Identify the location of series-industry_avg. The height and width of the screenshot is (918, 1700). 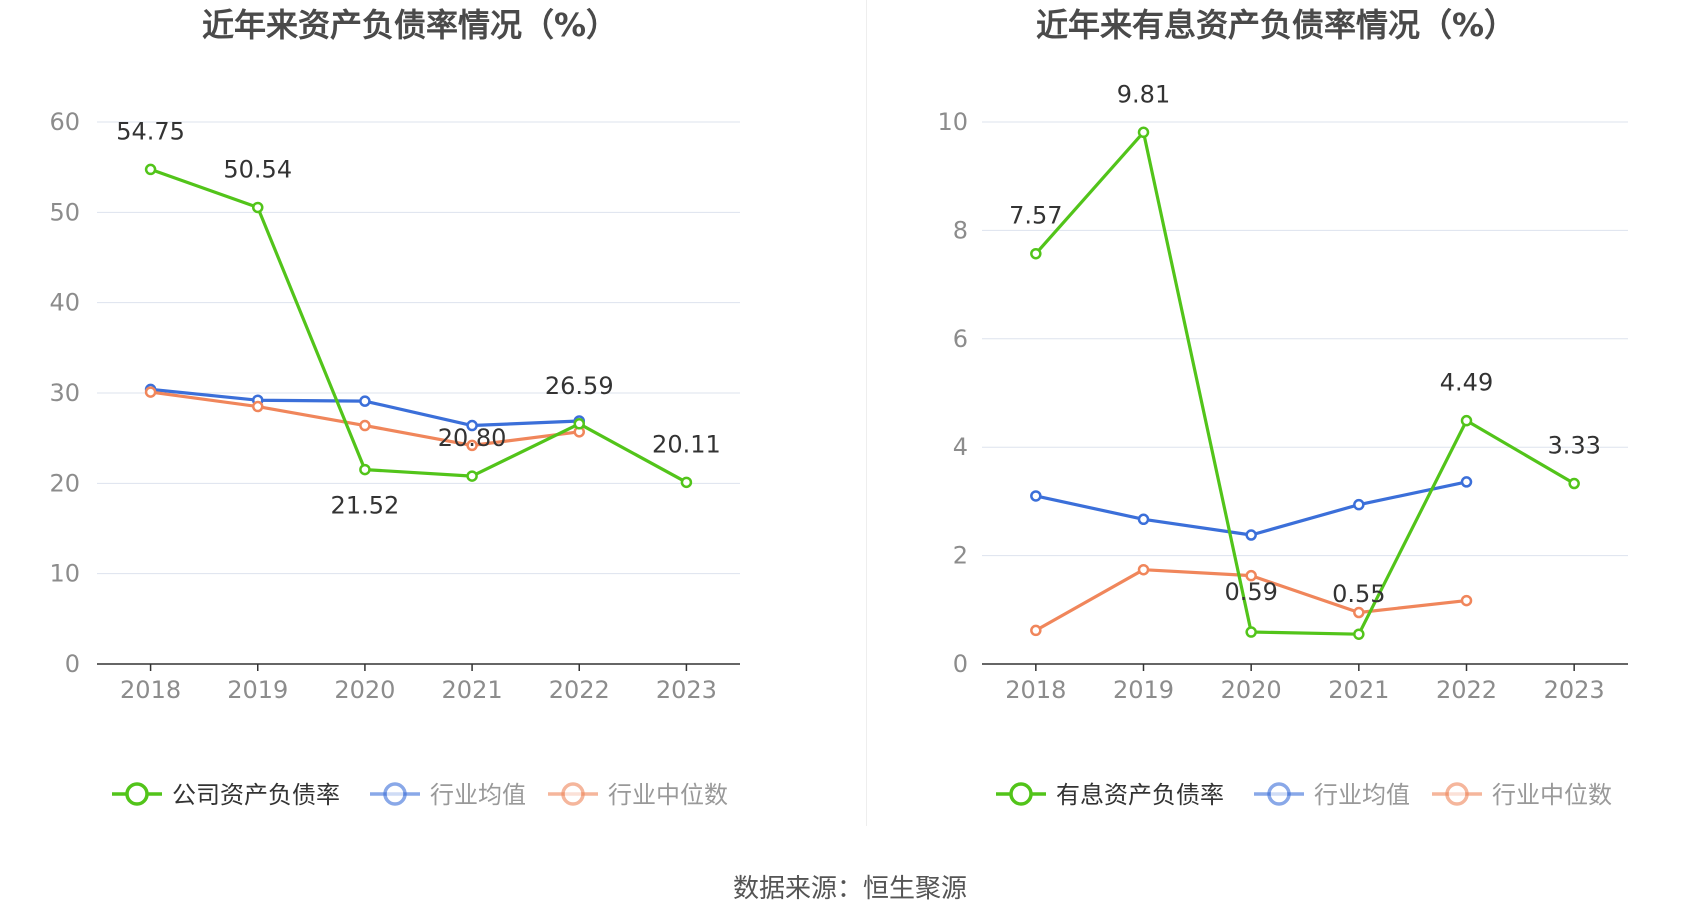
(1251, 508).